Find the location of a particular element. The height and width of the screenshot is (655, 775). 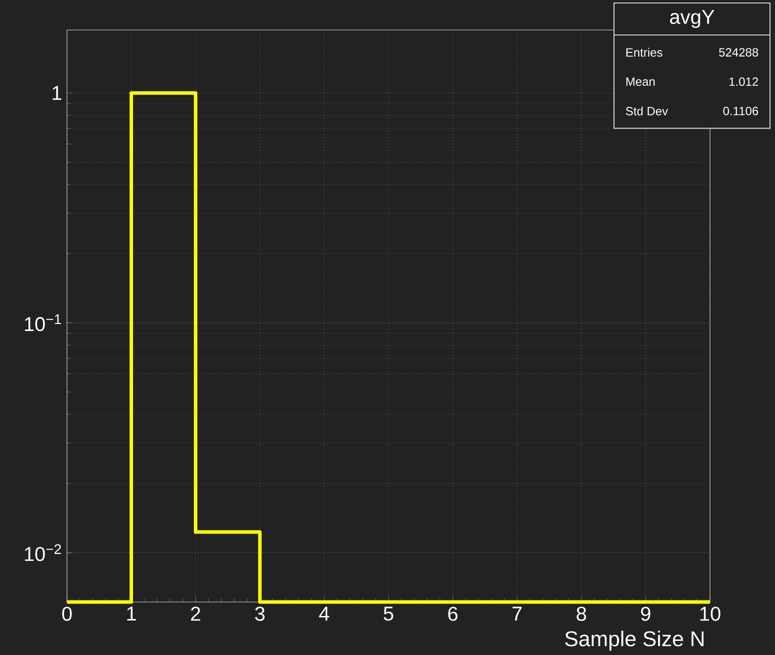

text: 0.1106 is located at coordinates (740, 111).